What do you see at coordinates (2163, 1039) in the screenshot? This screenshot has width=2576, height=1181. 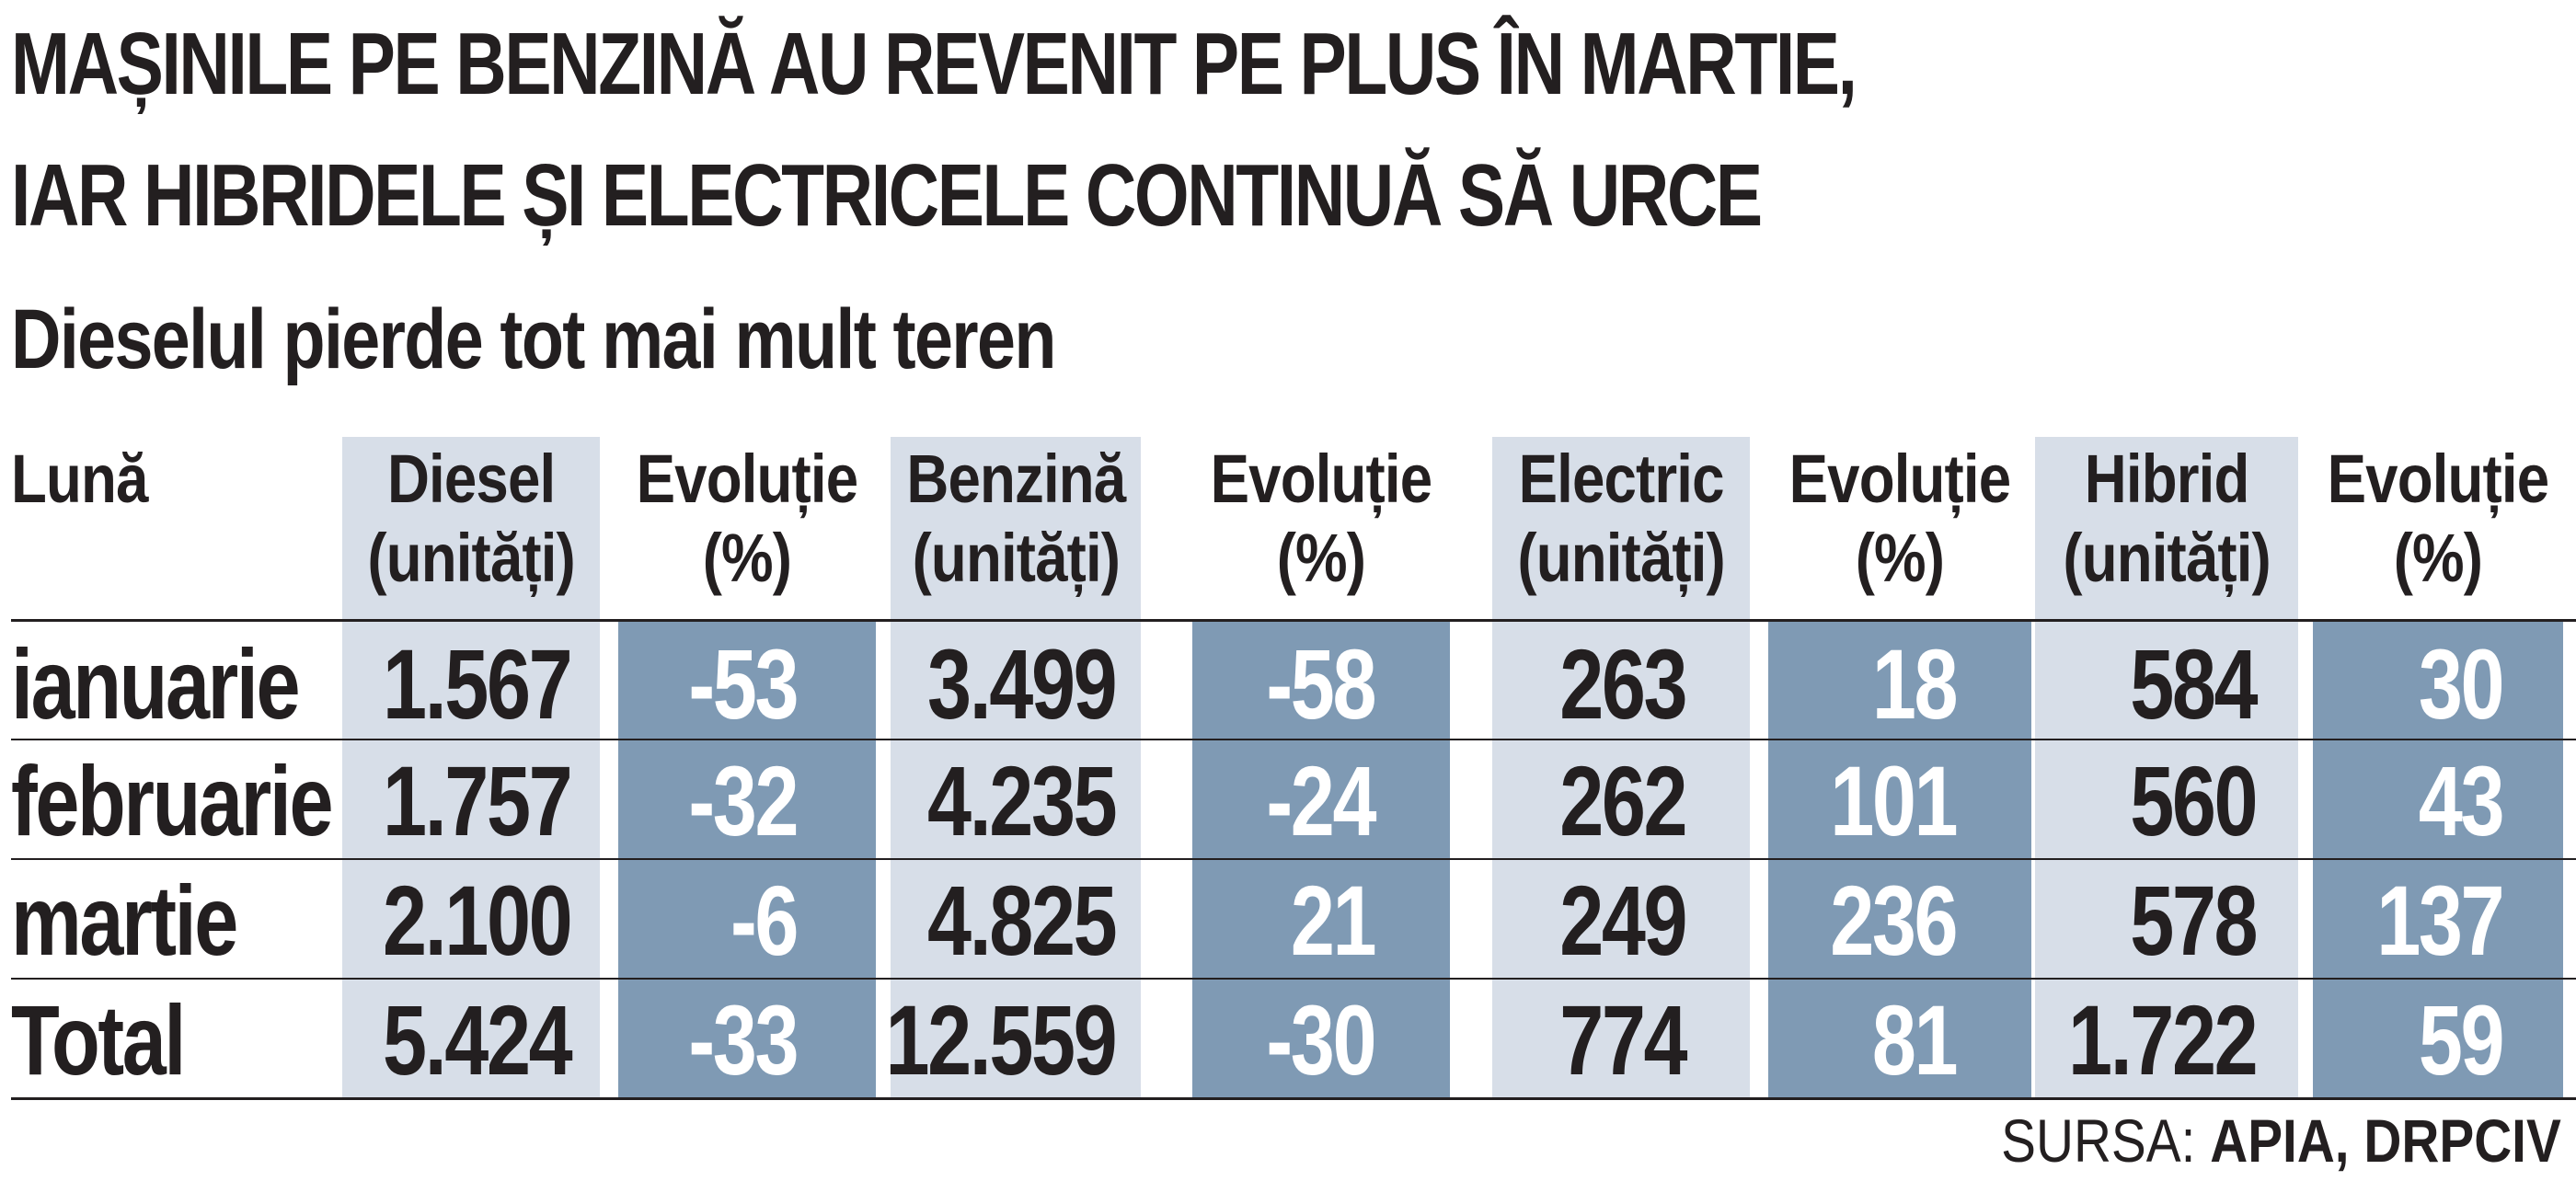 I see `table-cell-text-r3-c7: 1.722` at bounding box center [2163, 1039].